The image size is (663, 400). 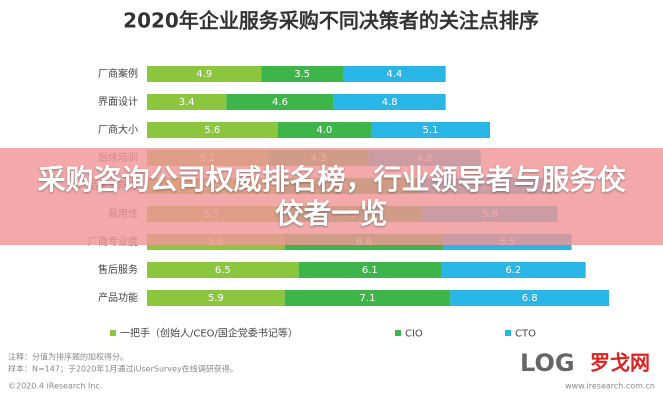 What do you see at coordinates (68, 357) in the screenshot?
I see `note: 注释：分值为排序题的加权得分。` at bounding box center [68, 357].